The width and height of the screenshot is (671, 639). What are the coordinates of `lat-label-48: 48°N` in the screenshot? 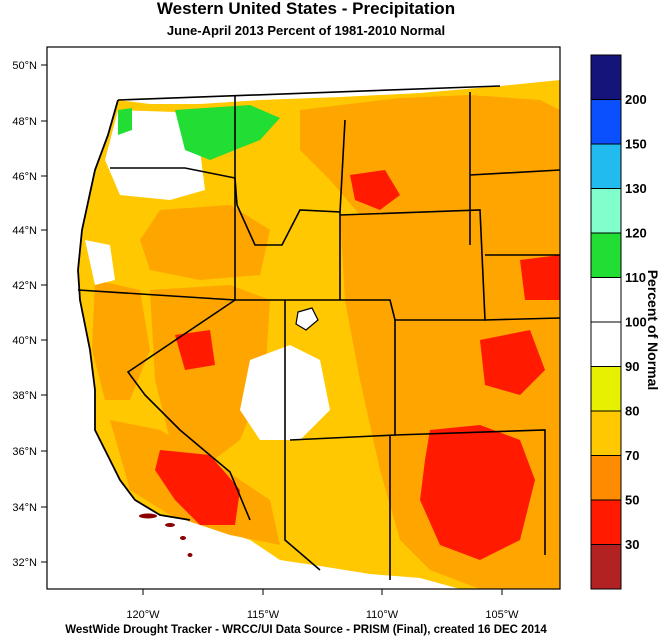 It's located at (24, 122).